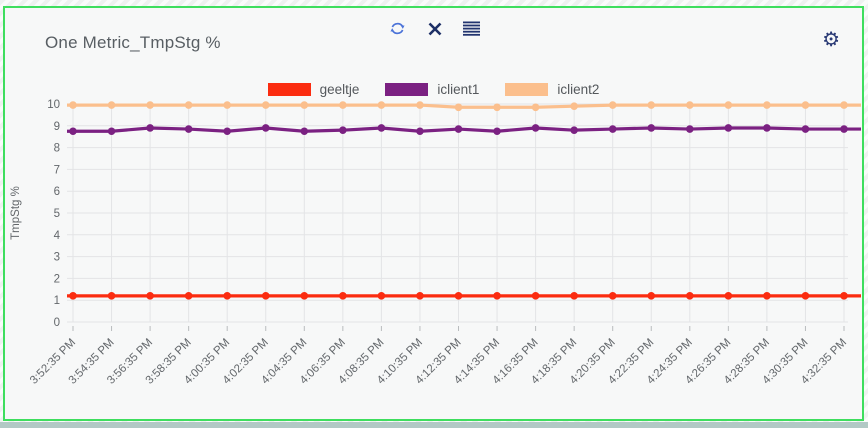 The width and height of the screenshot is (868, 428). What do you see at coordinates (339, 89) in the screenshot?
I see `legend-label: geeltje` at bounding box center [339, 89].